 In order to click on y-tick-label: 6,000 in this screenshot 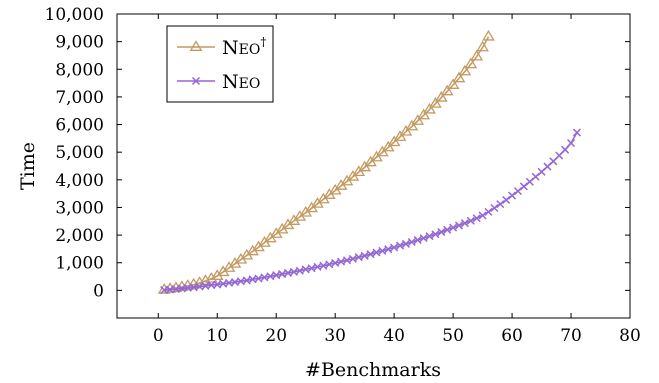, I will do `click(79, 126)`.